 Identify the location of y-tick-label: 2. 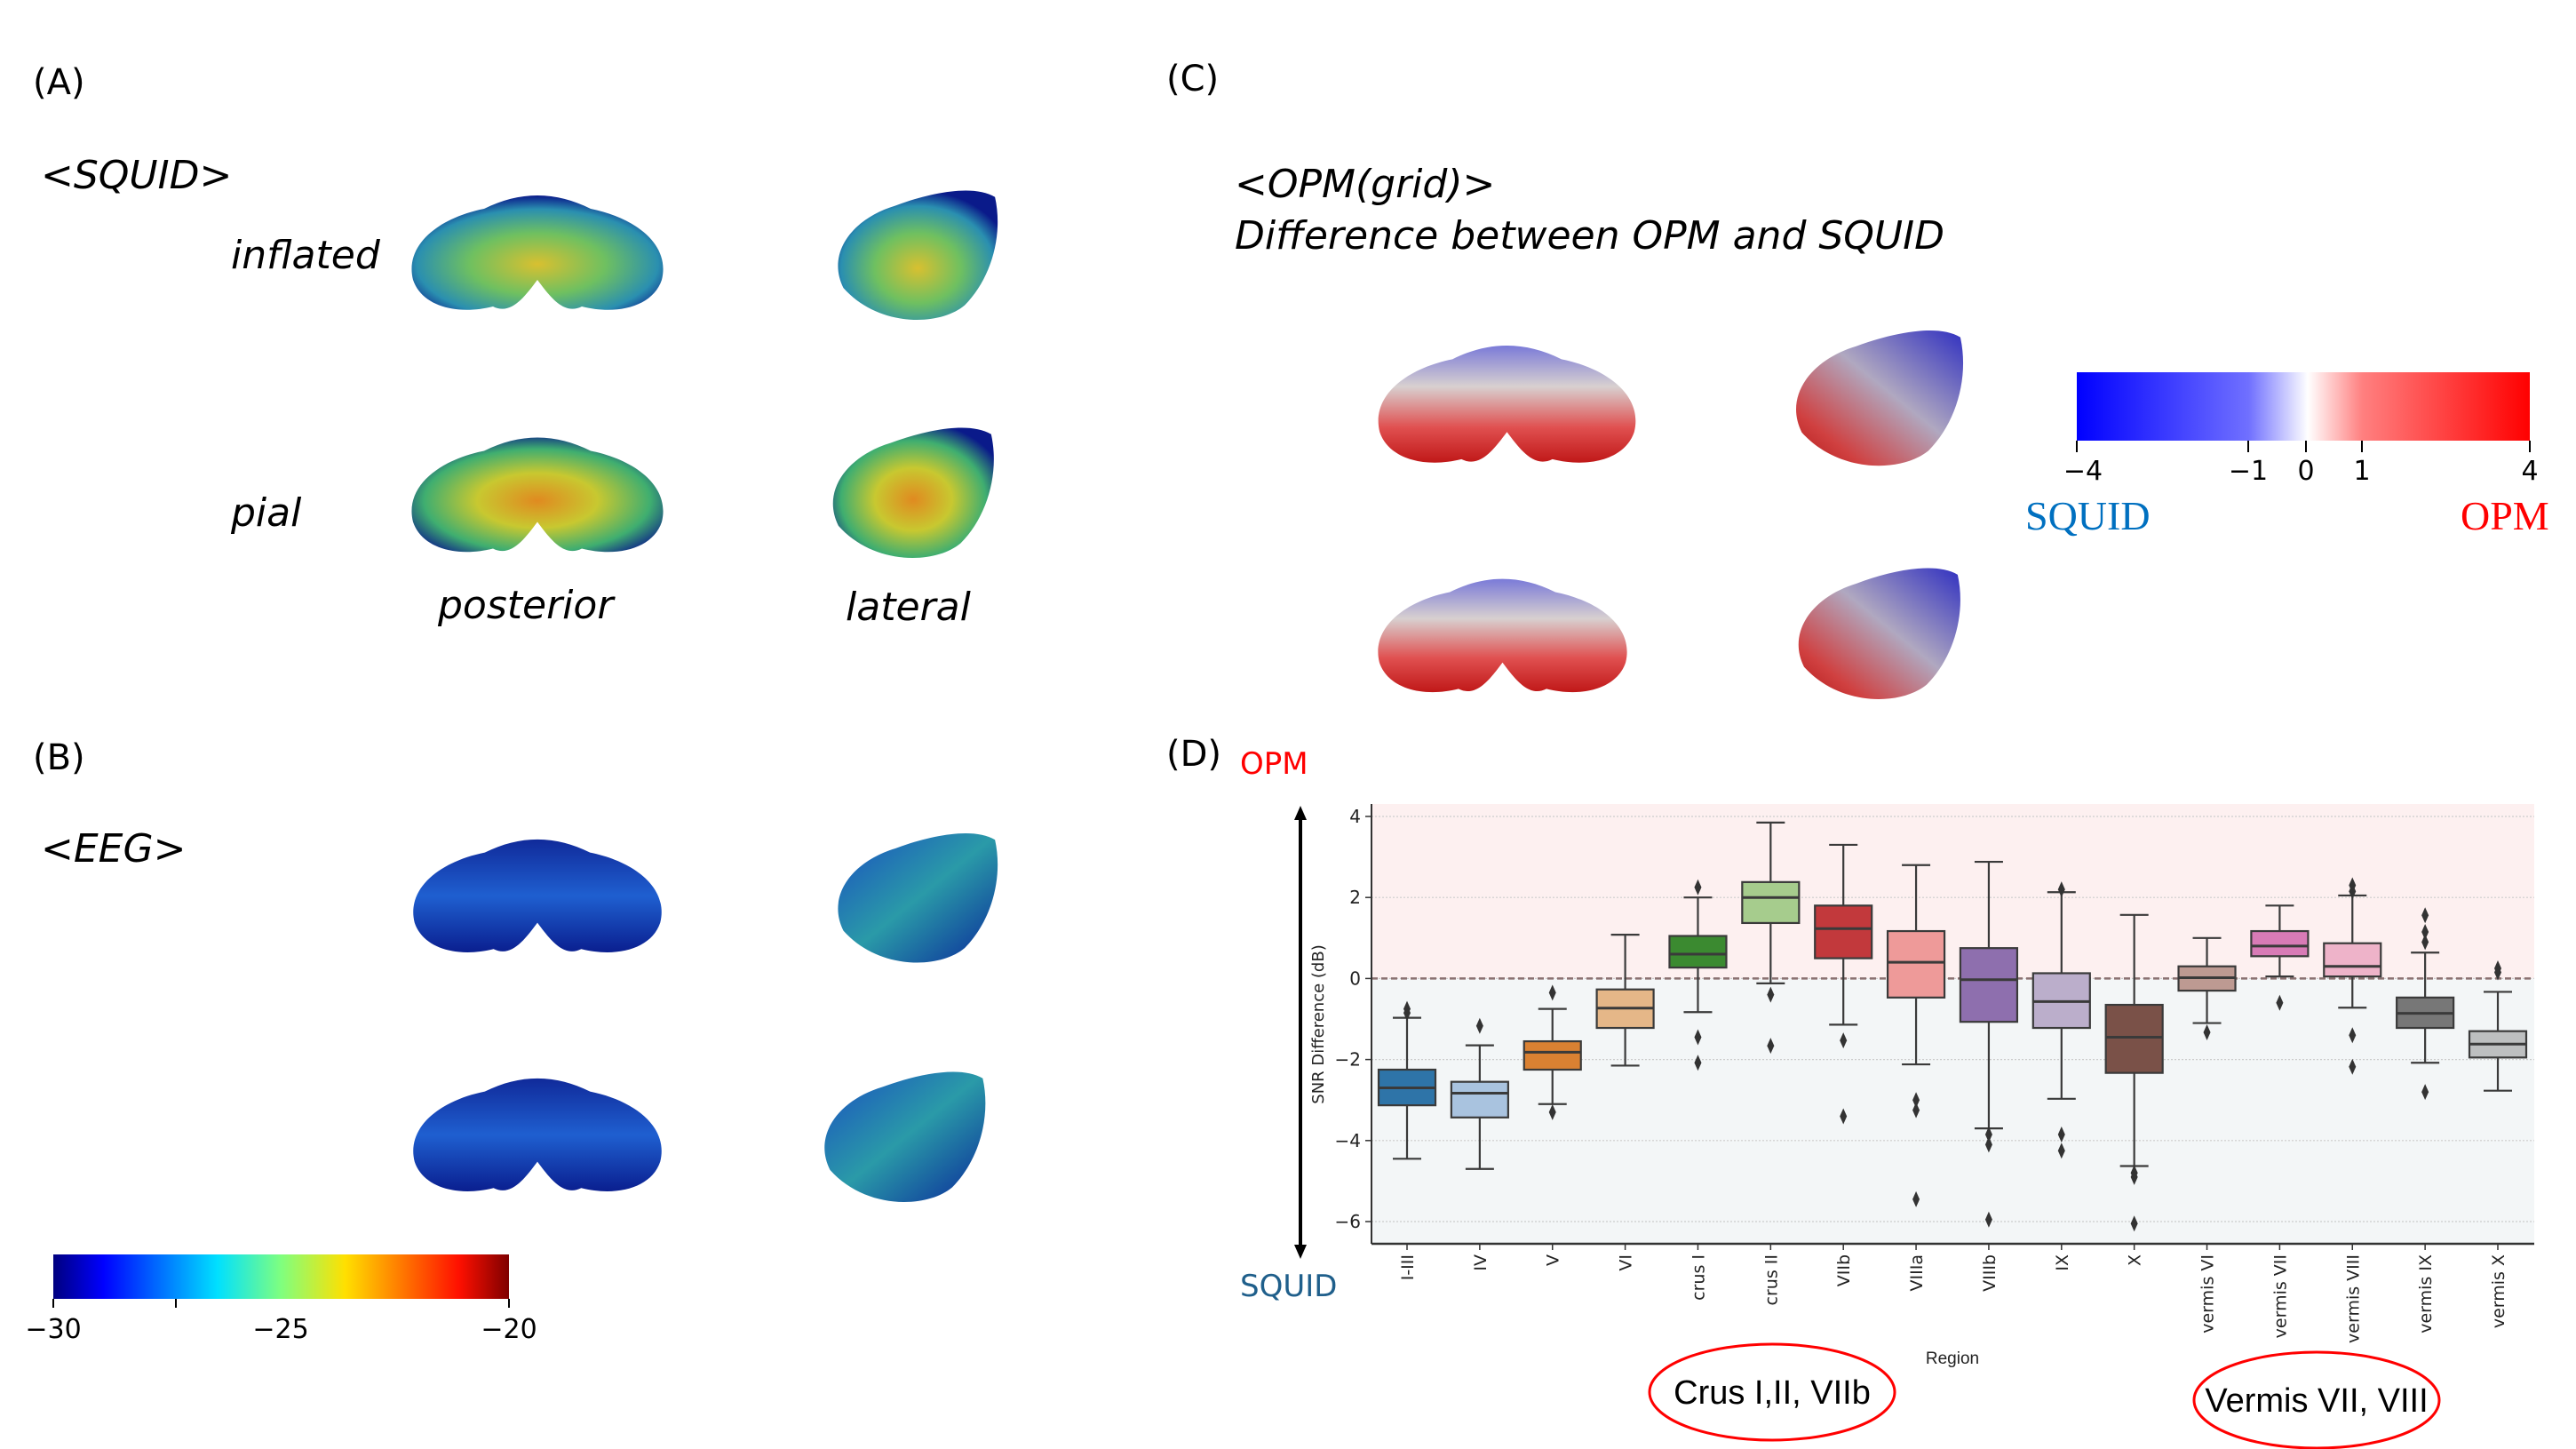
(1355, 897).